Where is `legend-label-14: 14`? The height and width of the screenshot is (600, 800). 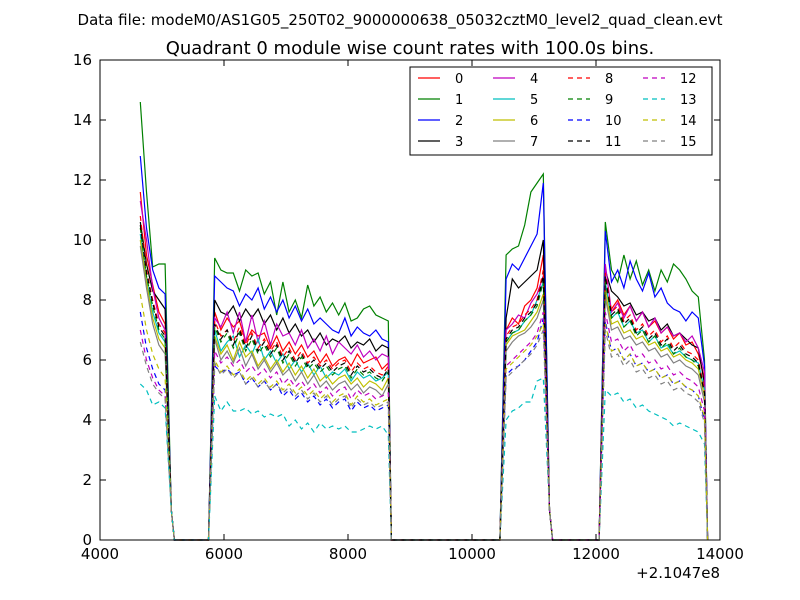
legend-label-14: 14 is located at coordinates (688, 121).